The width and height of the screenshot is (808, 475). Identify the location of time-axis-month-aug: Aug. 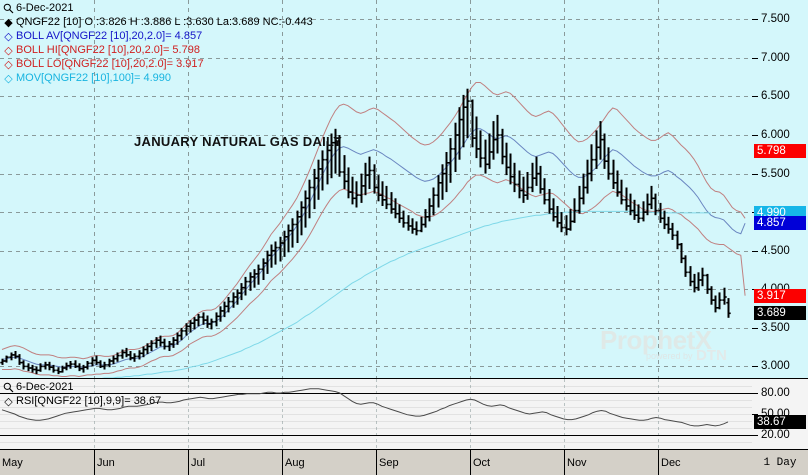
(329, 462).